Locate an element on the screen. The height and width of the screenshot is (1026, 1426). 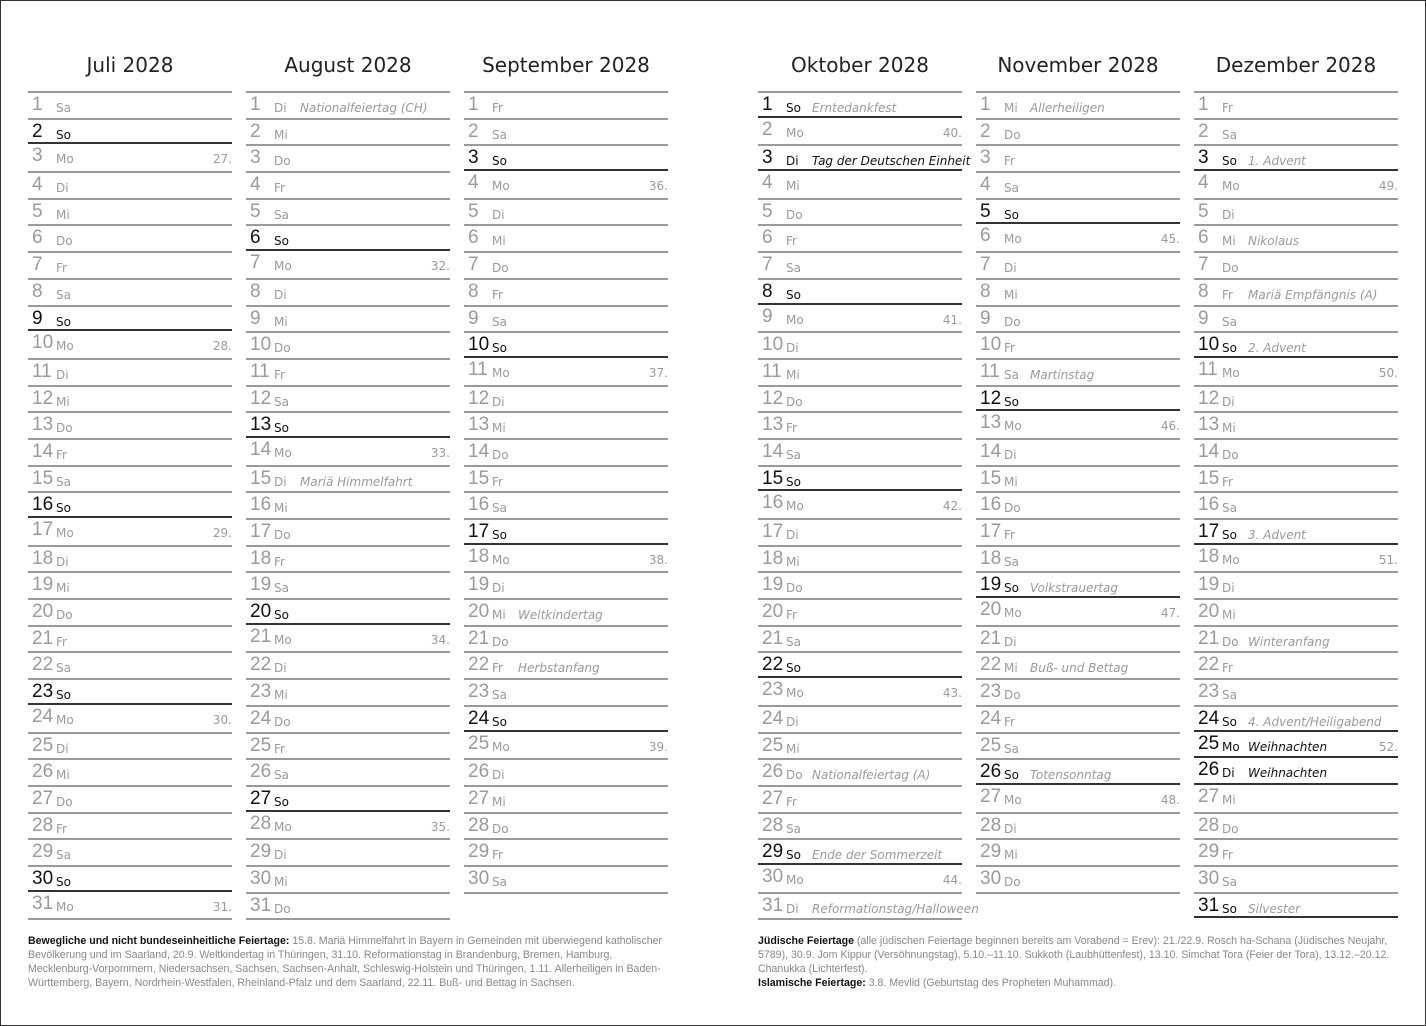
day-row: 21 Mo 34. is located at coordinates (348, 638).